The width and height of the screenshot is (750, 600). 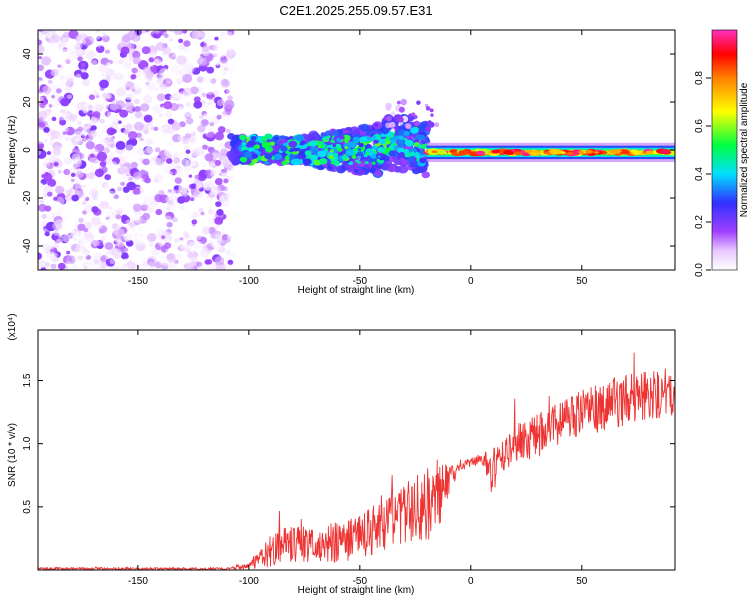 What do you see at coordinates (27, 197) in the screenshot?
I see `y-tick-label: -20` at bounding box center [27, 197].